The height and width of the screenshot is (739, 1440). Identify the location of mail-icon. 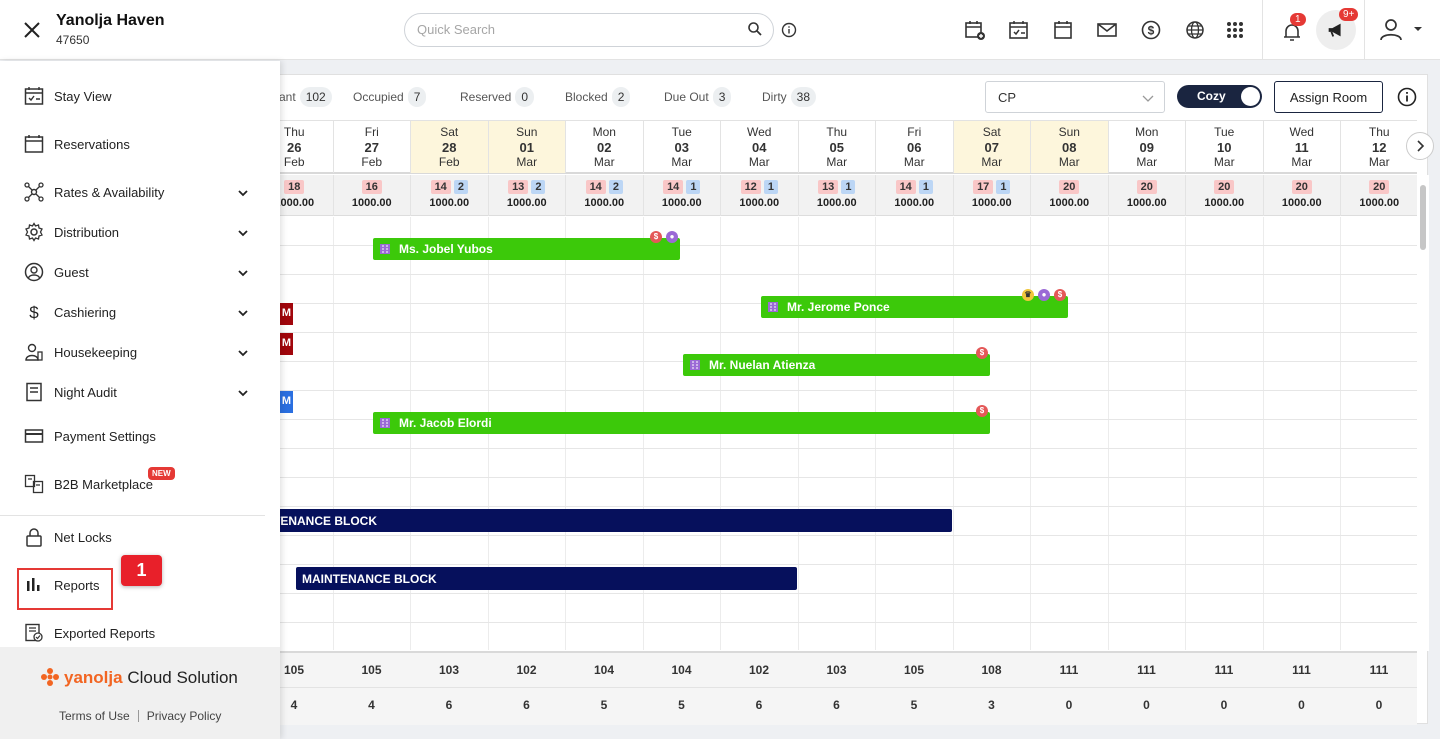
(1107, 30).